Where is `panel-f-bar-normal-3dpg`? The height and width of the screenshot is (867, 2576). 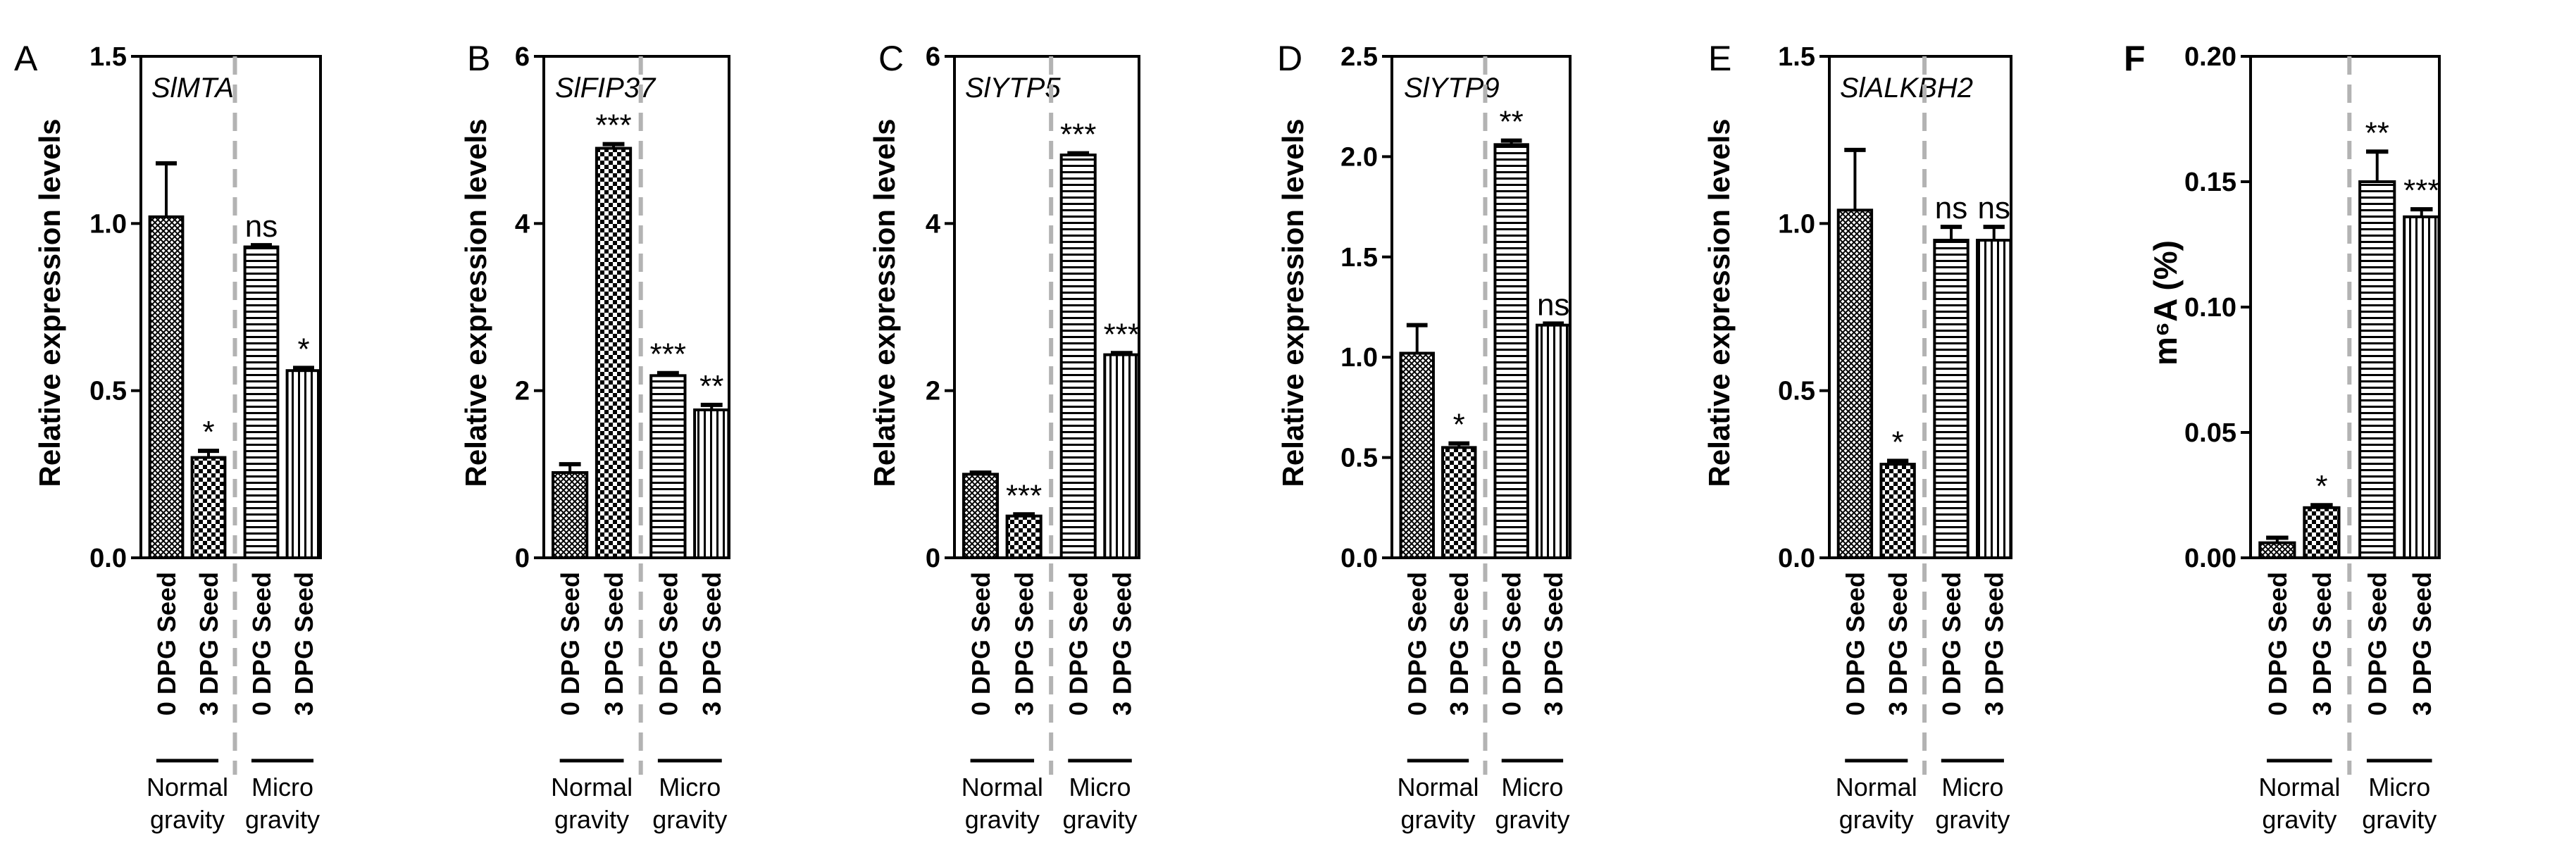
panel-f-bar-normal-3dpg is located at coordinates (2322, 532).